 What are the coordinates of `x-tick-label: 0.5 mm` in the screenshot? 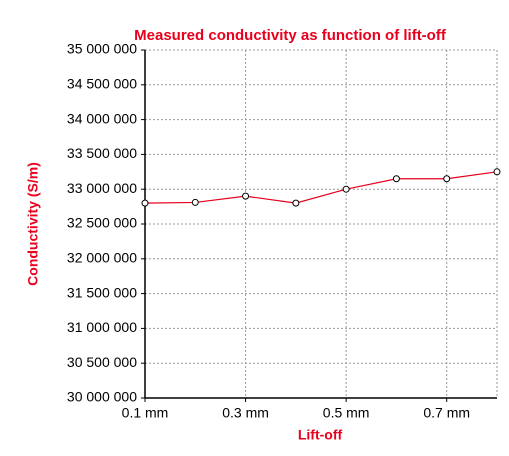 It's located at (346, 413).